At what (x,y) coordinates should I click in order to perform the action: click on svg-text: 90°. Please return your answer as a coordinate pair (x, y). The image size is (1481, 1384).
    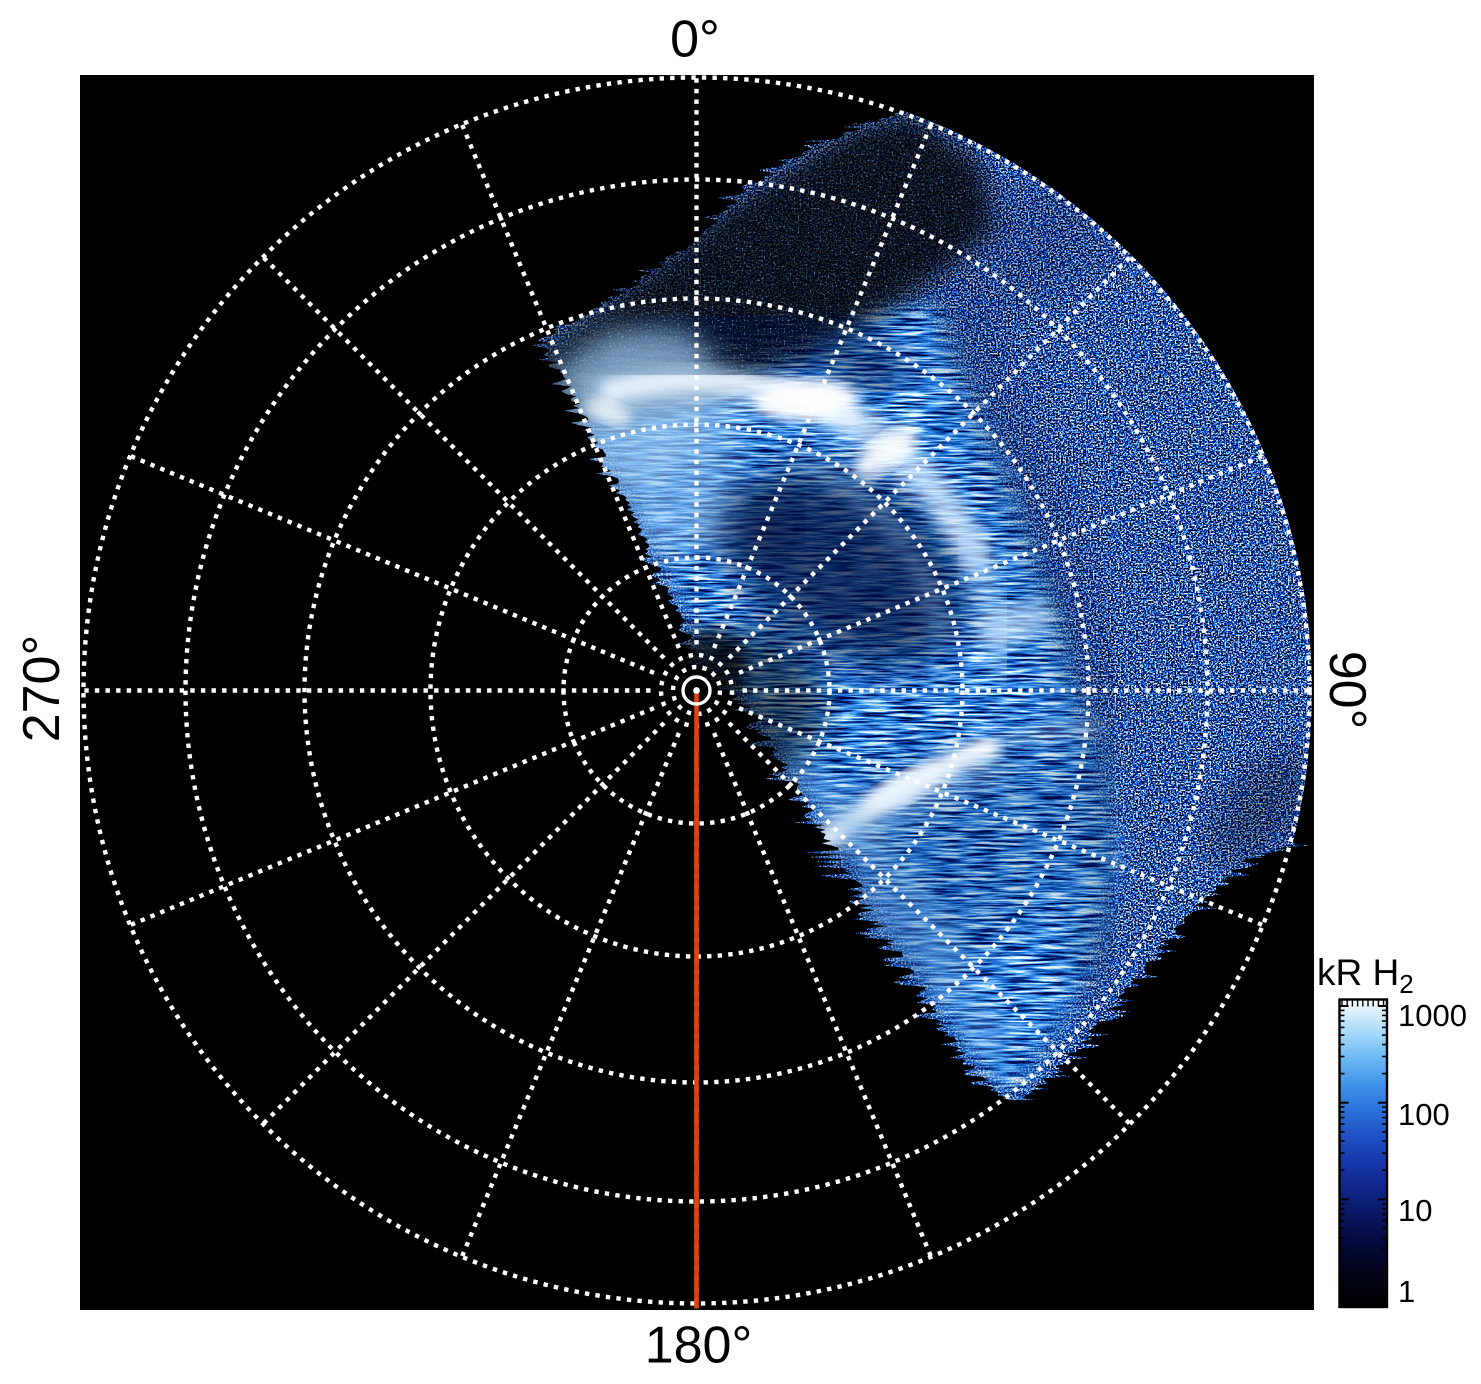
    Looking at the image, I should click on (1347, 690).